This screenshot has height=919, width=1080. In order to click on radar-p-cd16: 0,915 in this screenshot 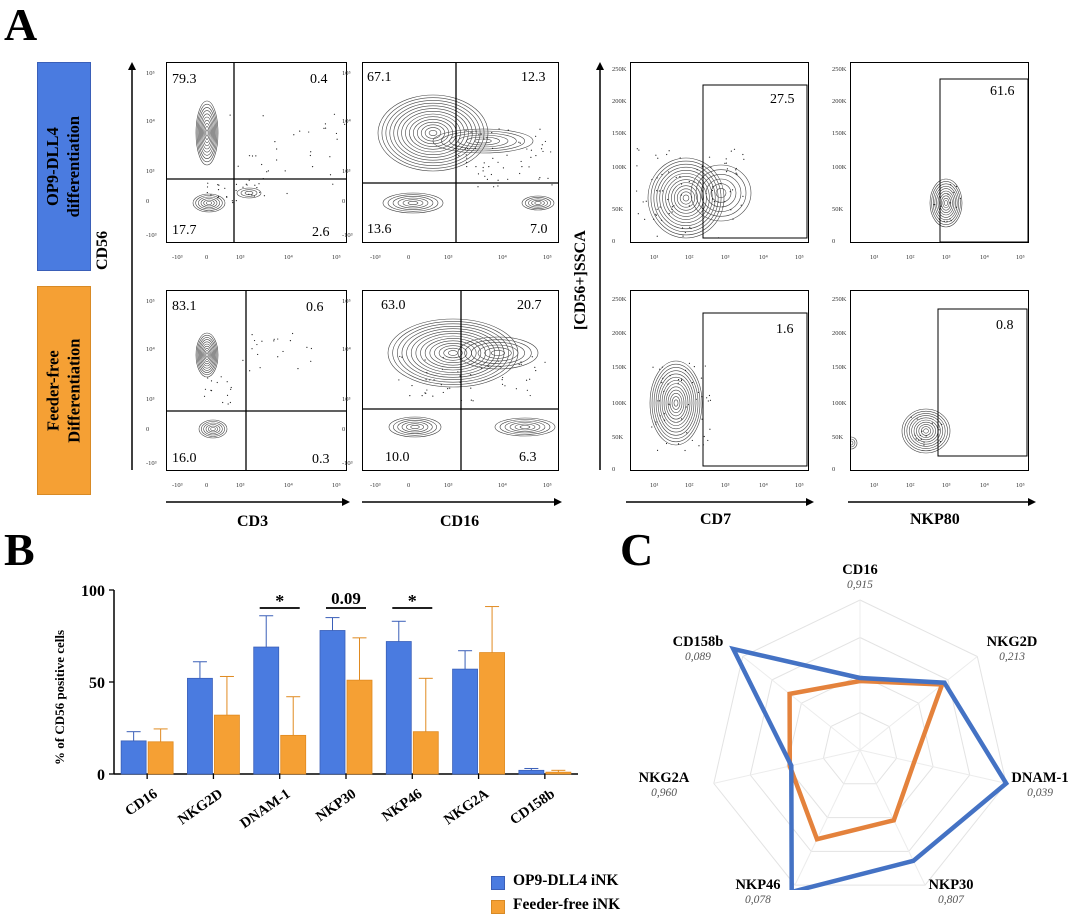, I will do `click(860, 585)`.